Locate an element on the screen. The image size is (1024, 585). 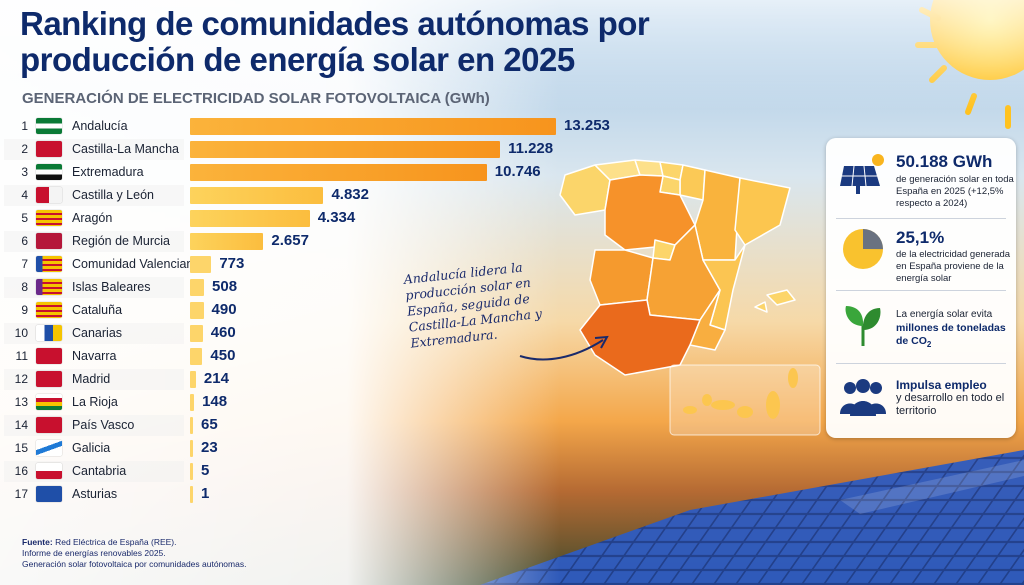
category-label: Islas Baleares is located at coordinates (111, 287).